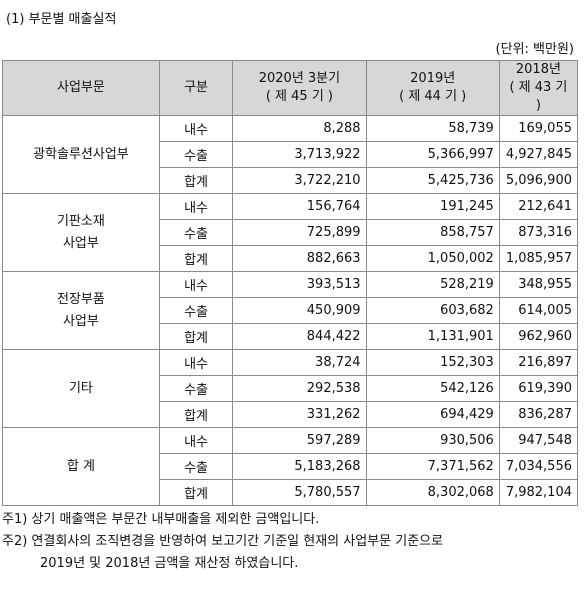 This screenshot has width=588, height=592. I want to click on value-cell: 212,641, so click(538, 206).